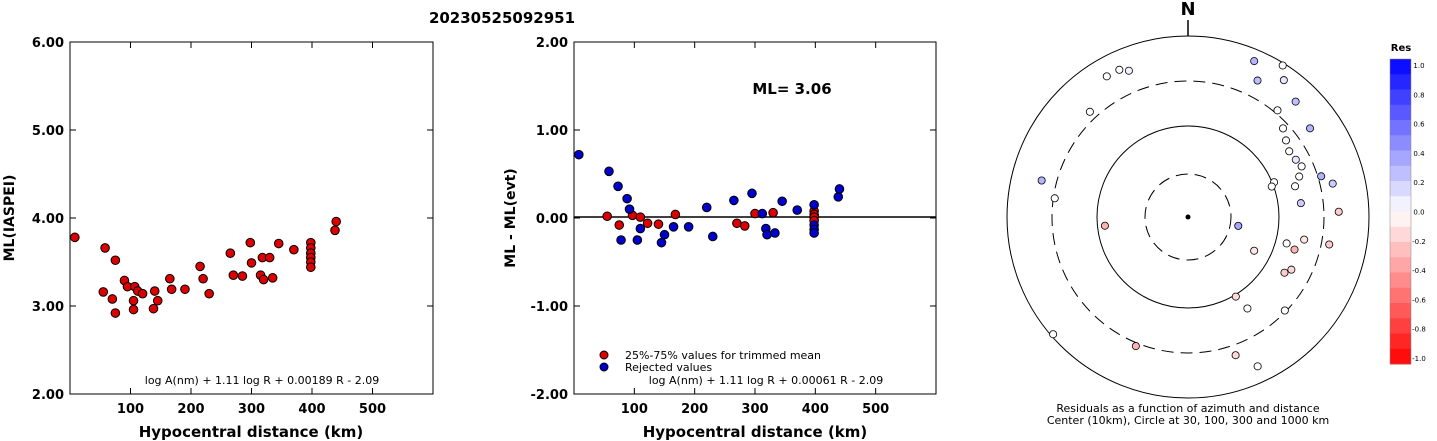  I want to click on north-label: N, so click(1187, 10).